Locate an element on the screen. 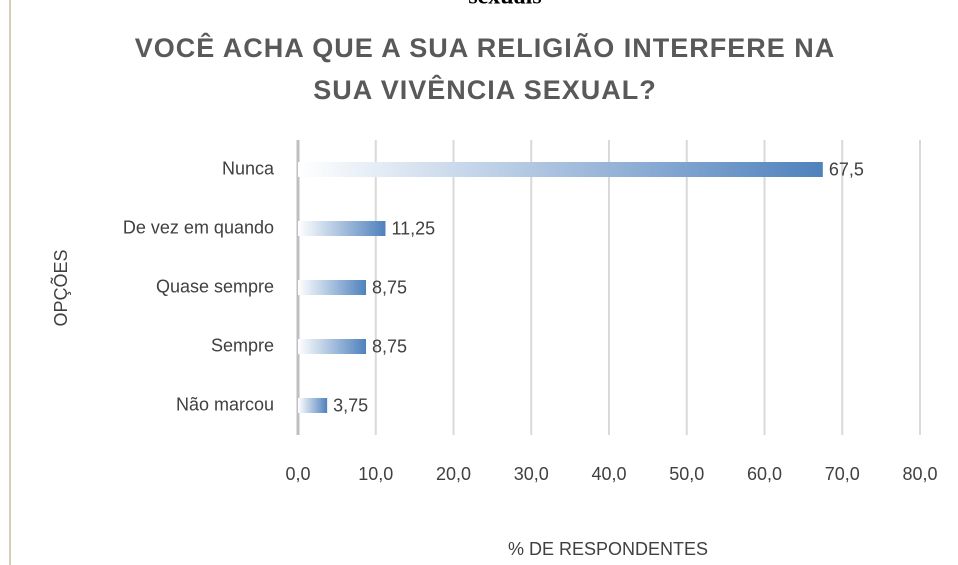  x-tick-label: 70,0 is located at coordinates (842, 474).